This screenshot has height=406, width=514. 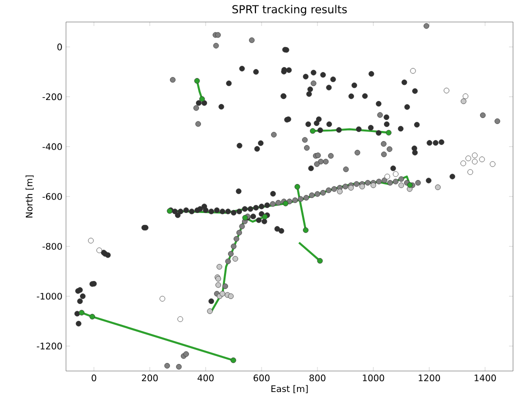 I want to click on y-tick-label: -1200, so click(x=49, y=346).